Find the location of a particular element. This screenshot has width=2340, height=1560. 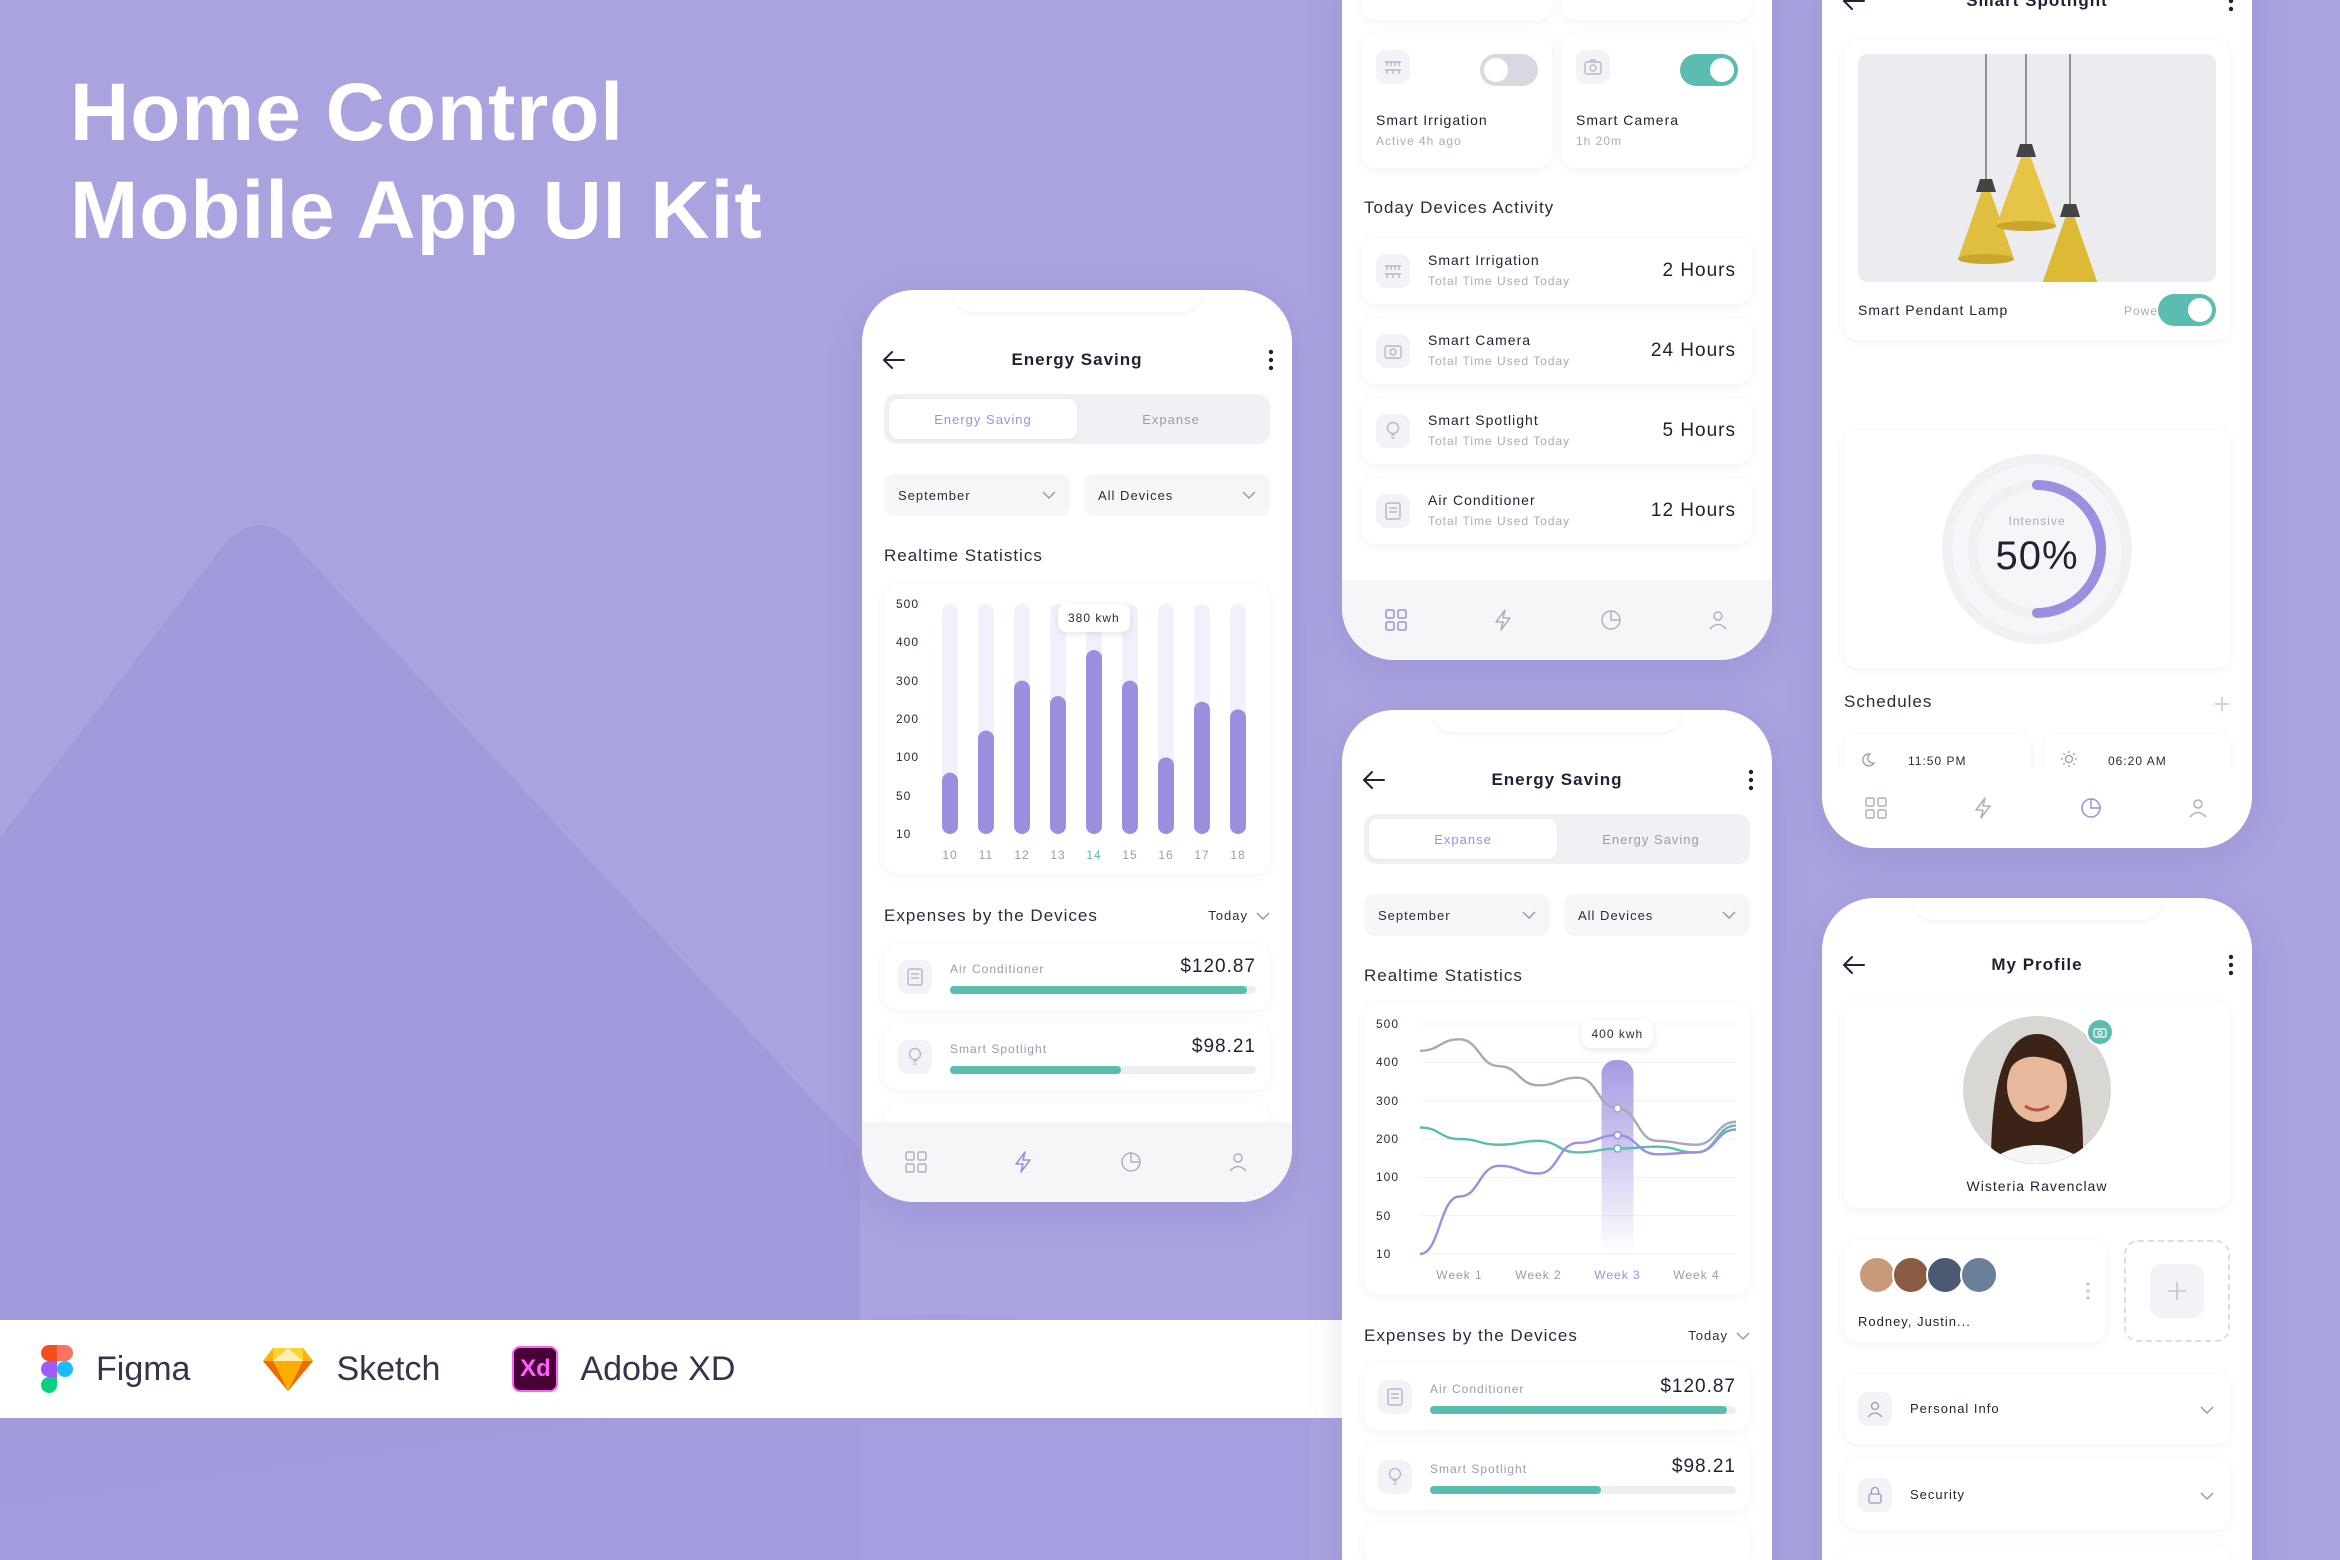

lightbulb-icon is located at coordinates (915, 1057).